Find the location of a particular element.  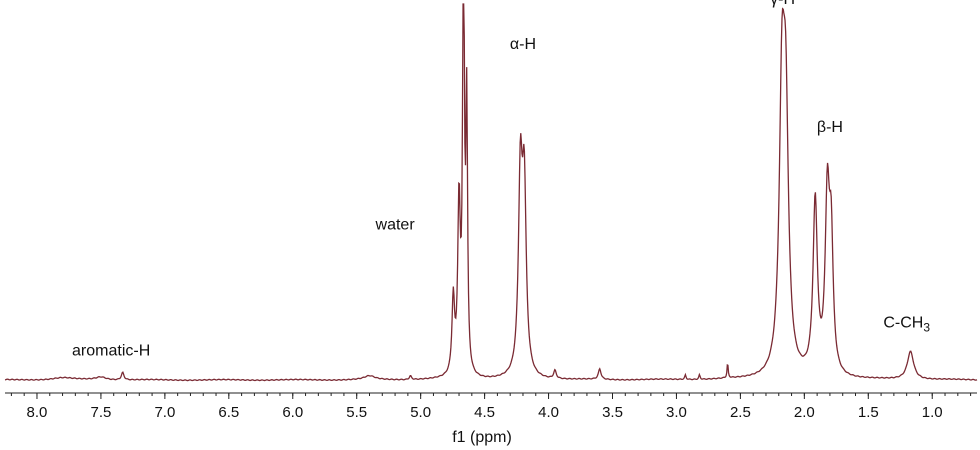

peak-label: γ-H is located at coordinates (782, 4).